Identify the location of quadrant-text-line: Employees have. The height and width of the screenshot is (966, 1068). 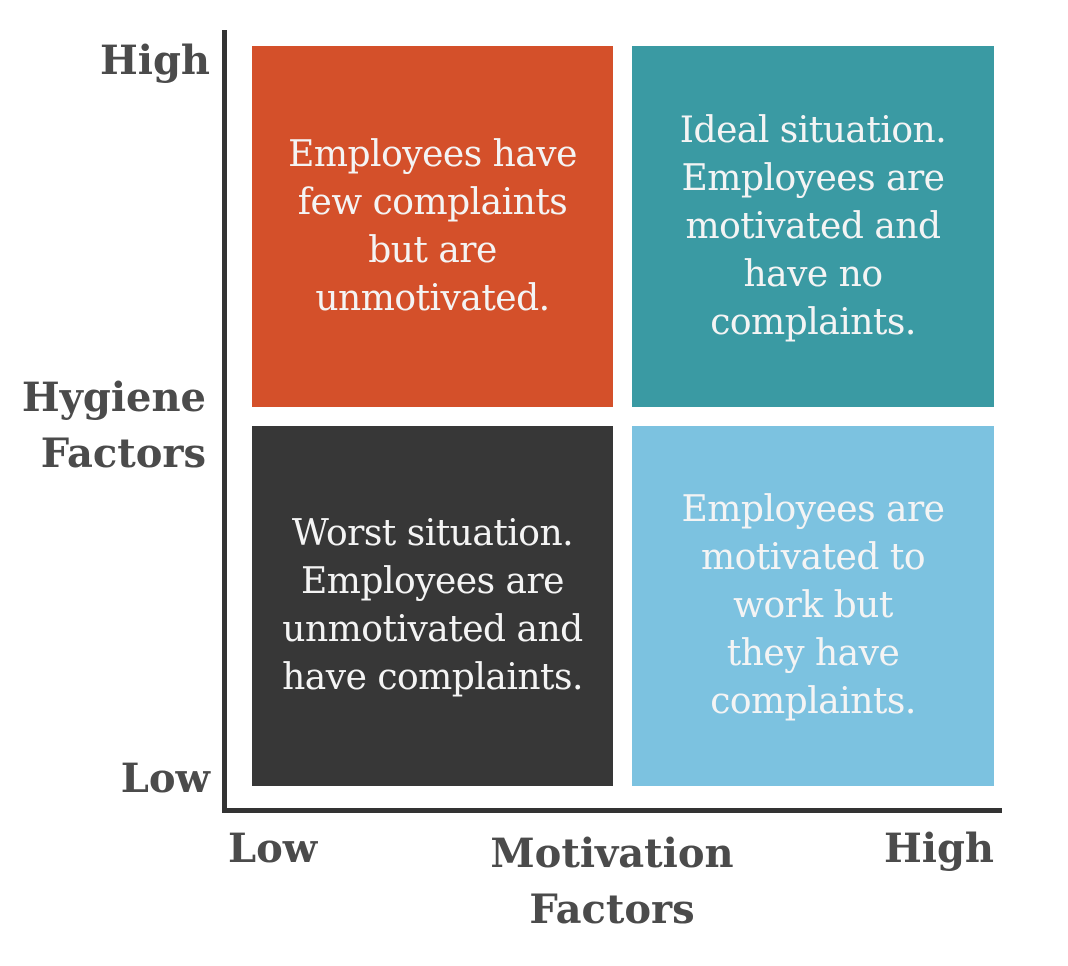
(432, 154).